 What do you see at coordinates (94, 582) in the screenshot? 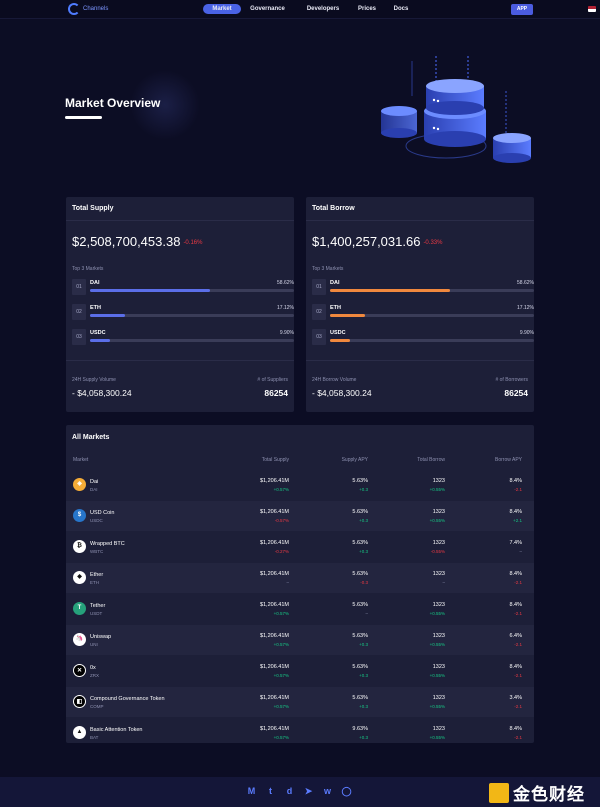
I see `coin-symbol: ETH` at bounding box center [94, 582].